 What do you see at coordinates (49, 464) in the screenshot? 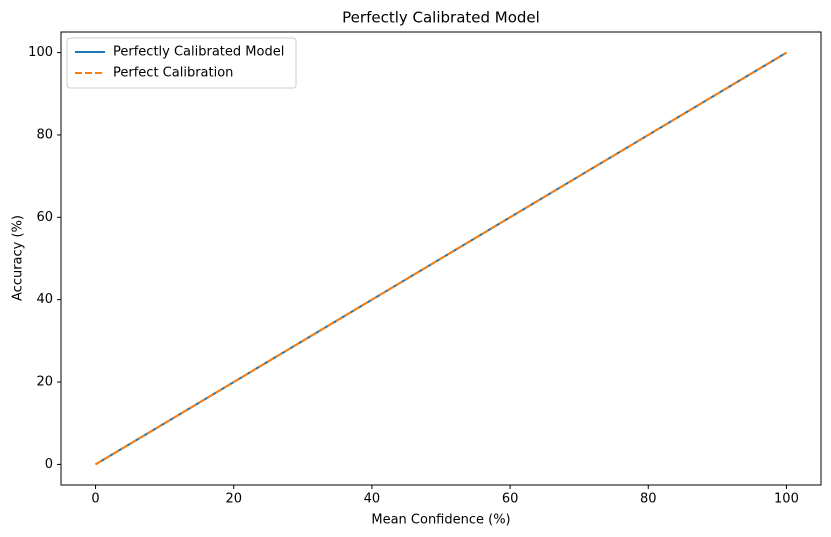
I see `y-tick-label: 0` at bounding box center [49, 464].